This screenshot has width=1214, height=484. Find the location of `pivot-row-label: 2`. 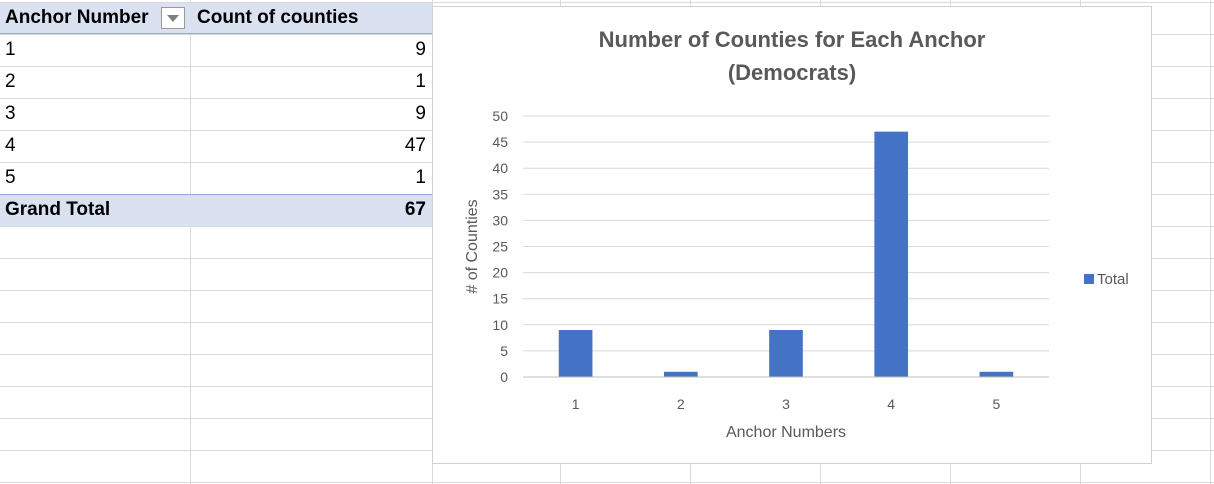

pivot-row-label: 2 is located at coordinates (10, 81).